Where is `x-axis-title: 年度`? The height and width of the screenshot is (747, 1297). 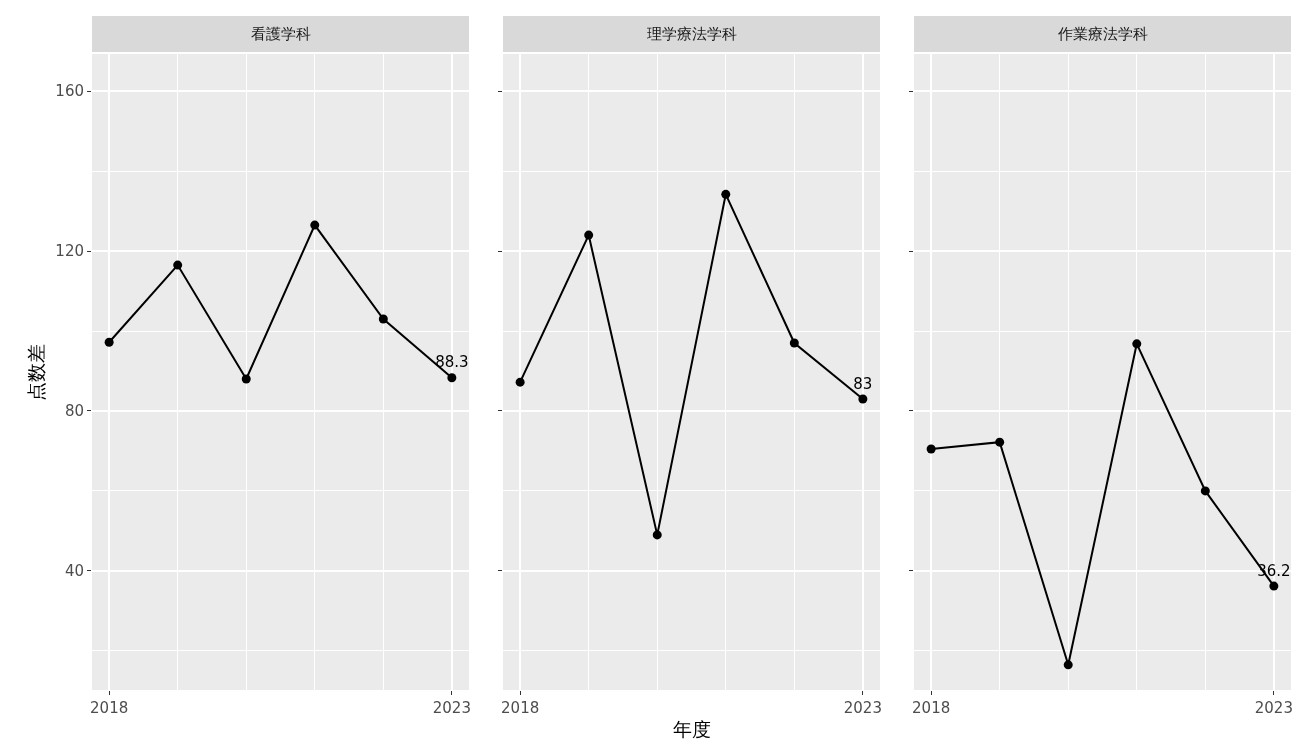
x-axis-title: 年度 is located at coordinates (691, 728).